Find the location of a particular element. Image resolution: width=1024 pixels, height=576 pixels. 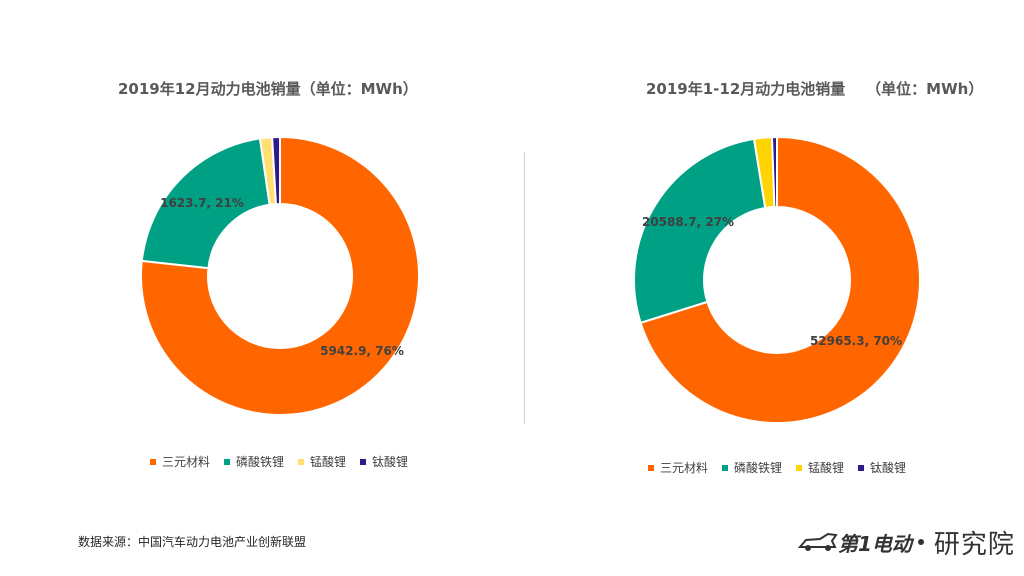

chart-title-december: 2019年12月动力电池销量（单位：MWh） is located at coordinates (268, 89).